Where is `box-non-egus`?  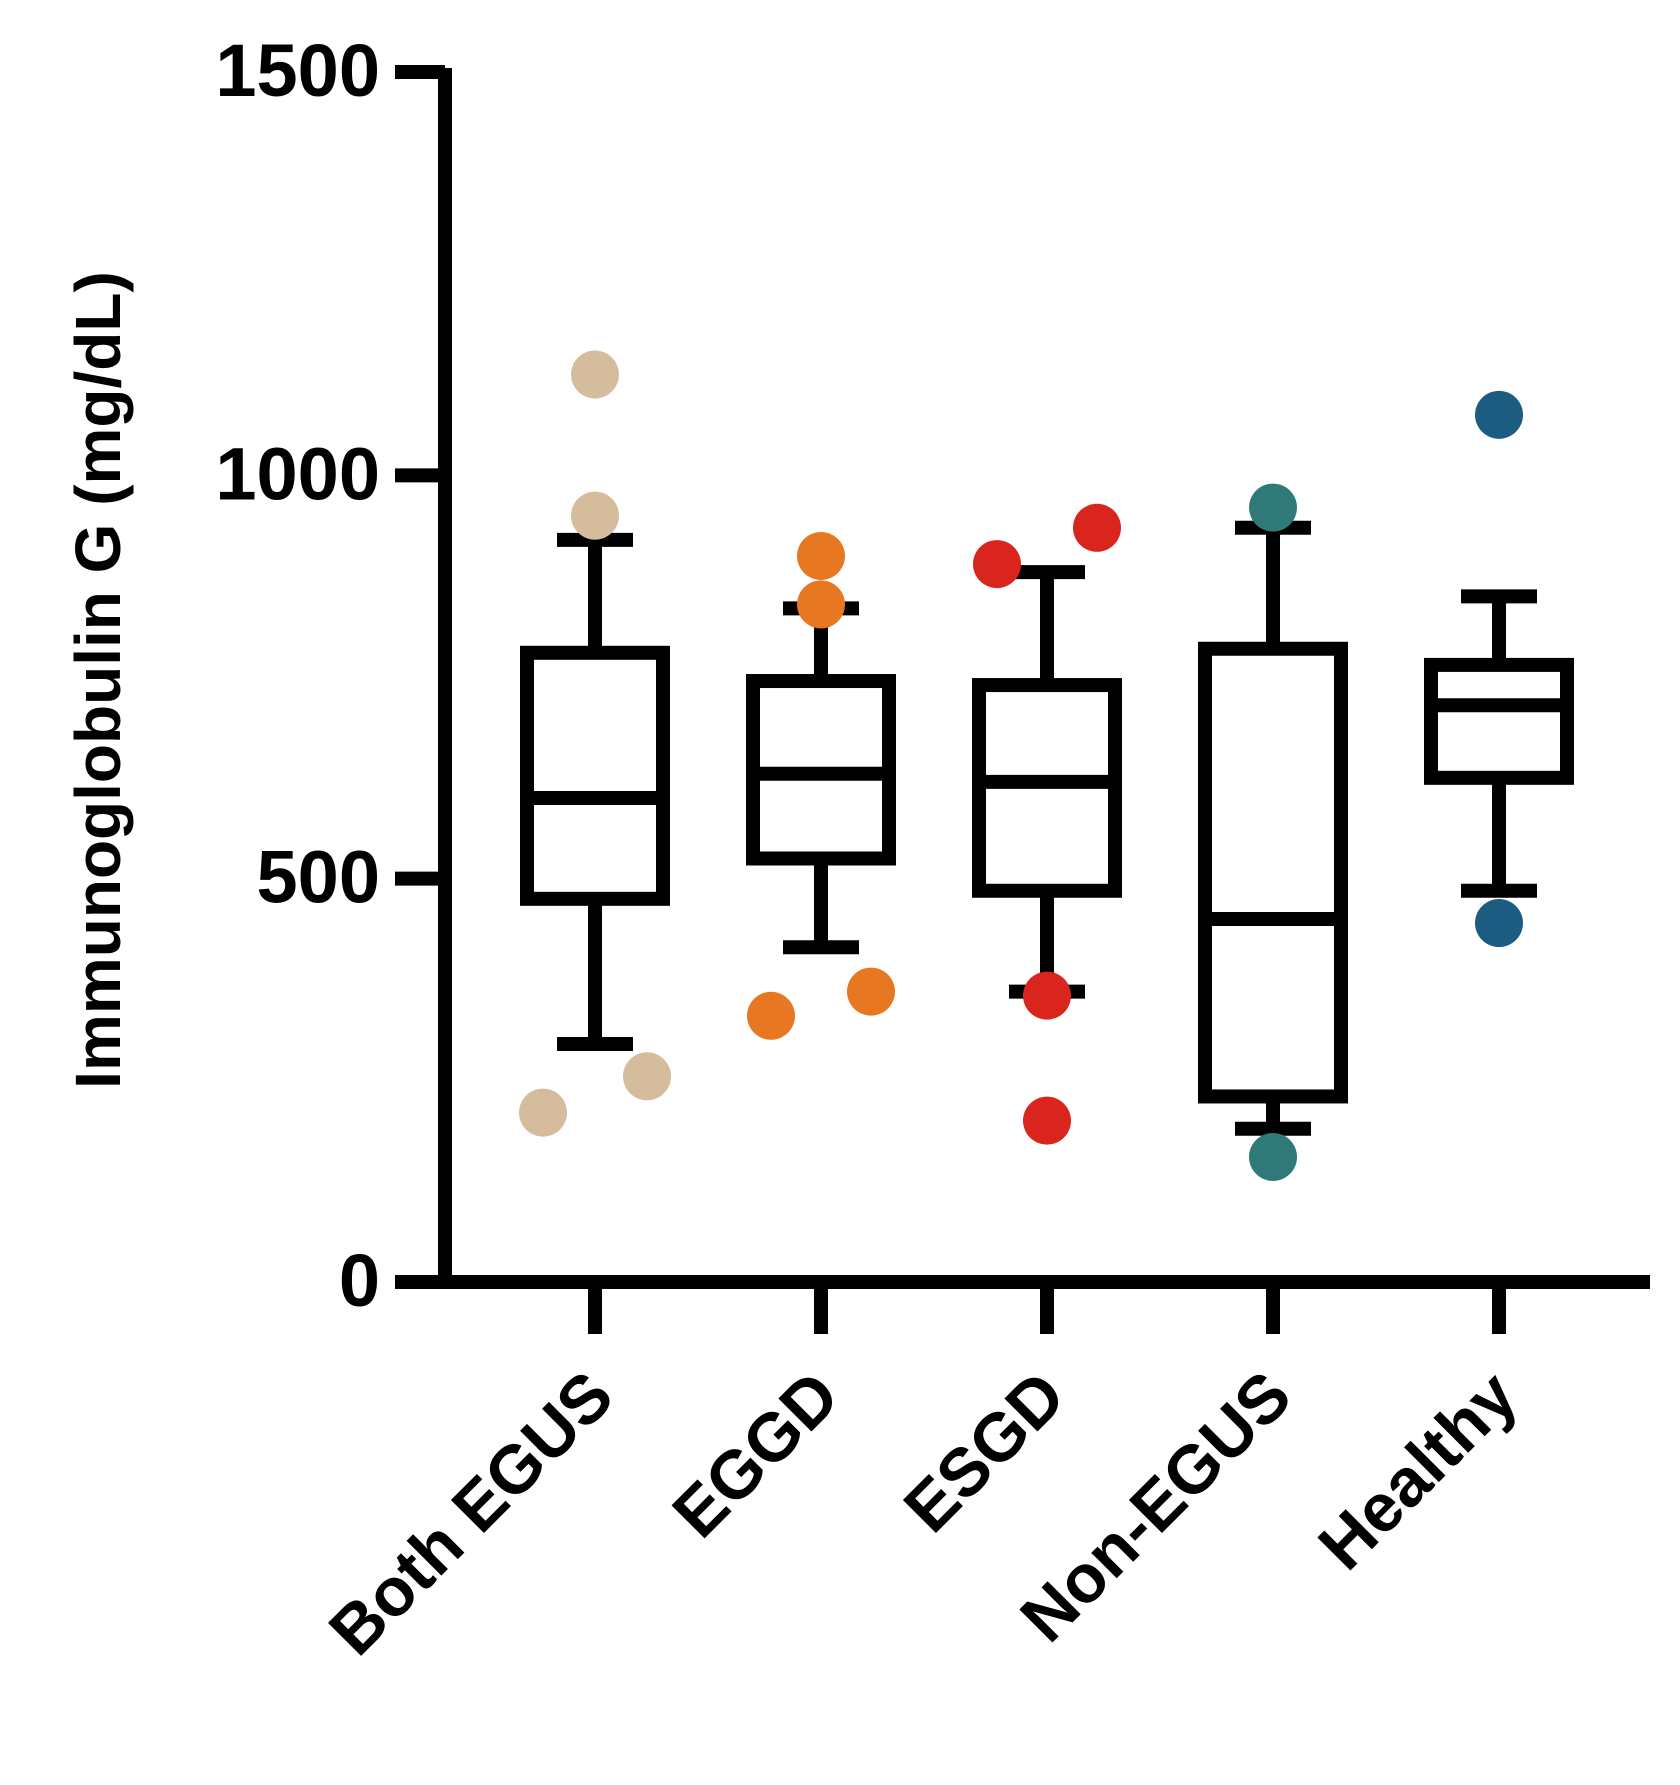
box-non-egus is located at coordinates (1273, 828).